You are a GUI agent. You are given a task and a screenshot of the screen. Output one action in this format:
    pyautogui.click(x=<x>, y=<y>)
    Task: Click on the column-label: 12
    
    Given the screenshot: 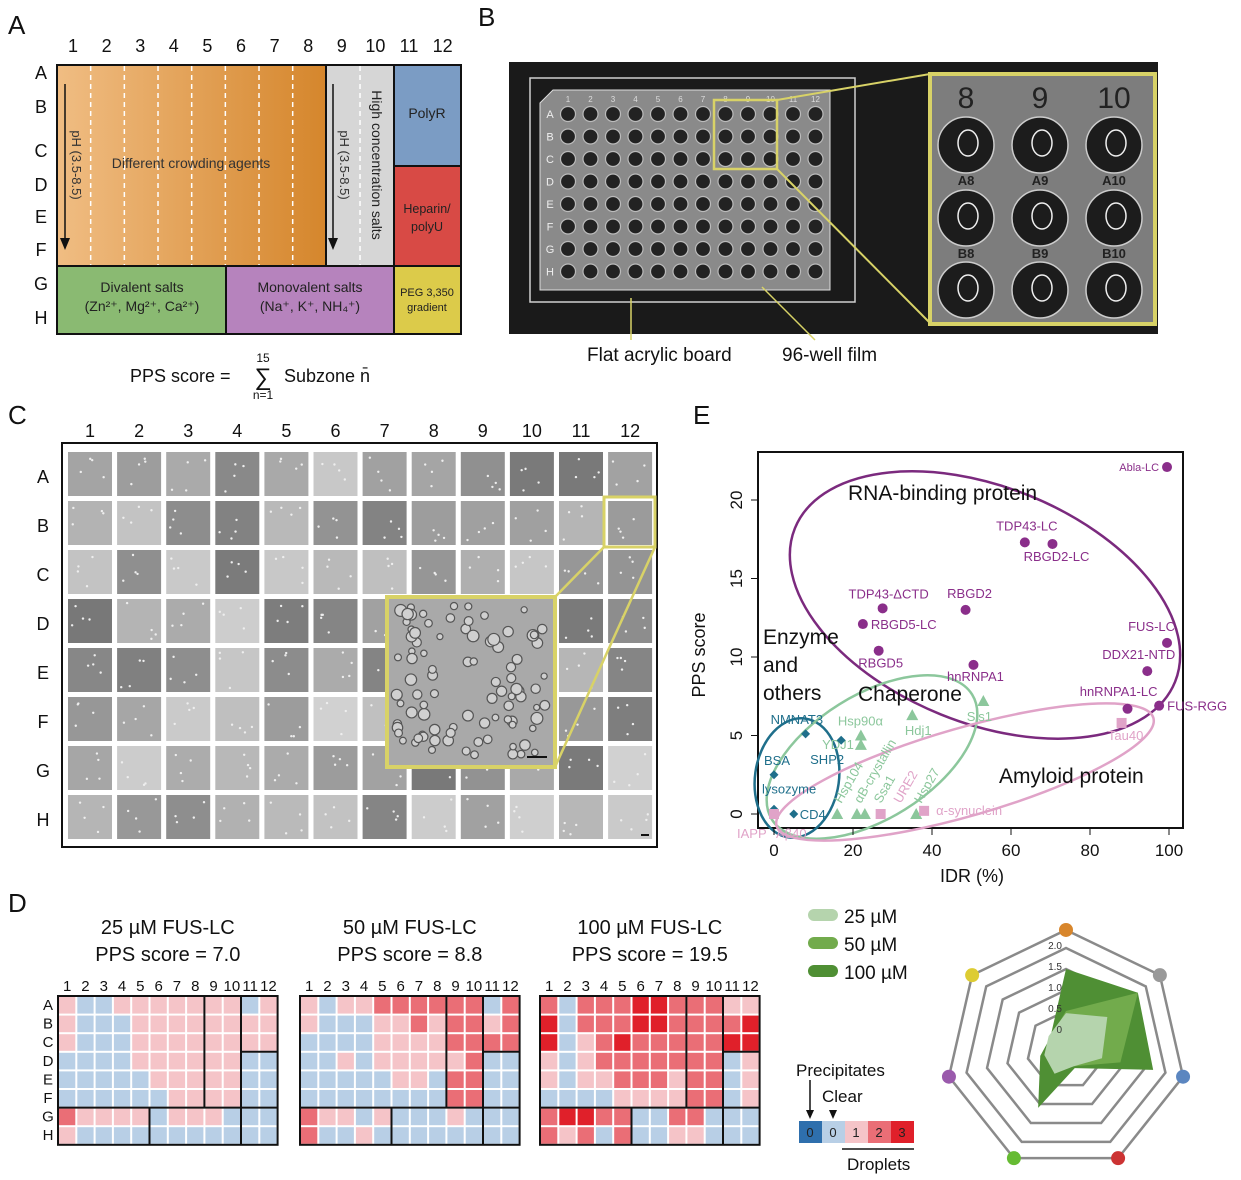 What is the action you would take?
    pyautogui.click(x=750, y=986)
    